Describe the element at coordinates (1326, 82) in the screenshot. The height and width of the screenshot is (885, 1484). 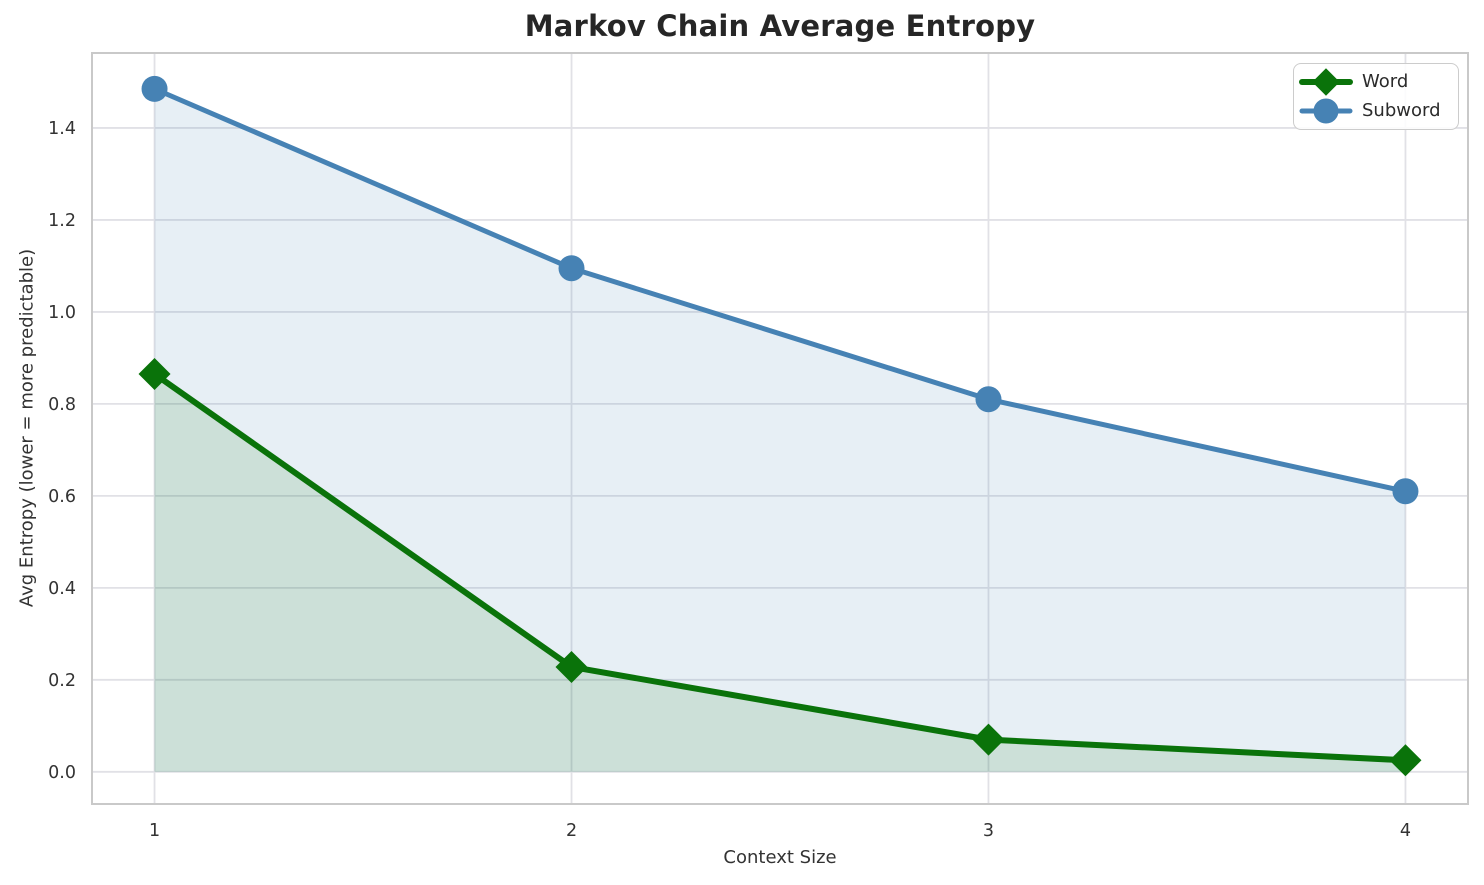
I see `word-series-diamond-marker-icon` at that location.